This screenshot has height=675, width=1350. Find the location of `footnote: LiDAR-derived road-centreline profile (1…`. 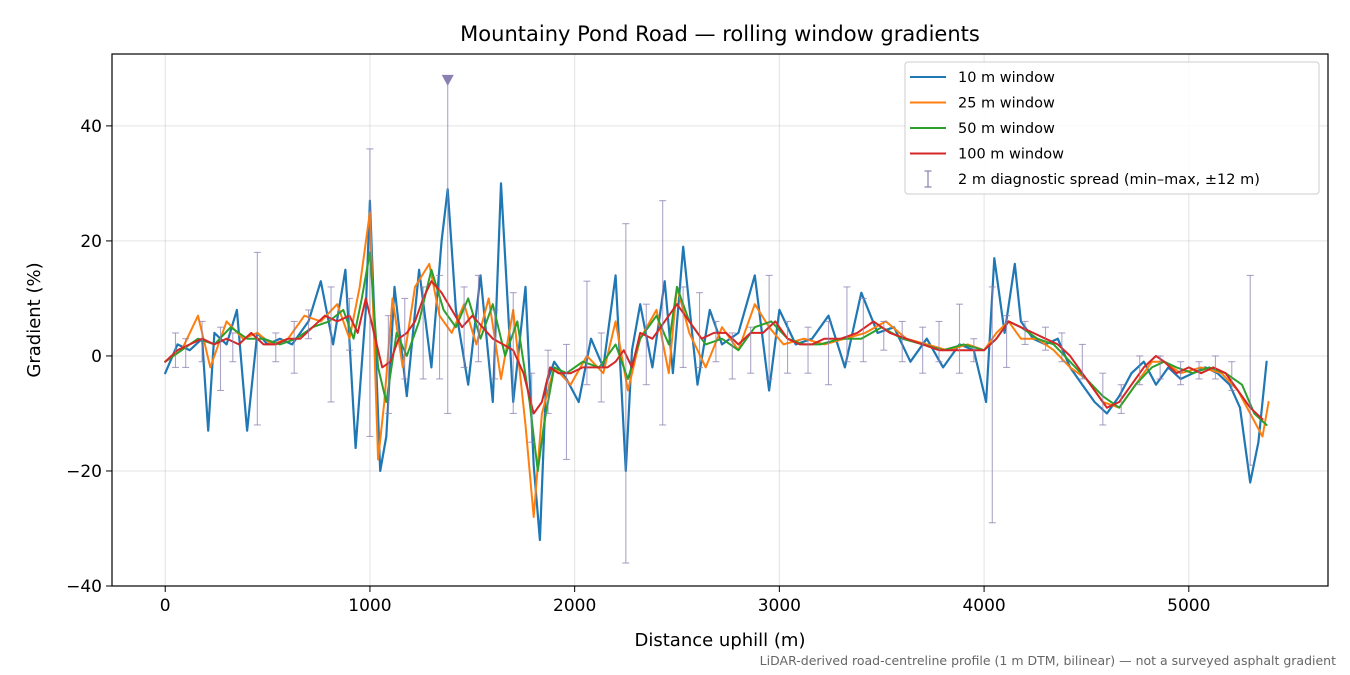

footnote: LiDAR-derived road-centreline profile (1… is located at coordinates (1048, 660).